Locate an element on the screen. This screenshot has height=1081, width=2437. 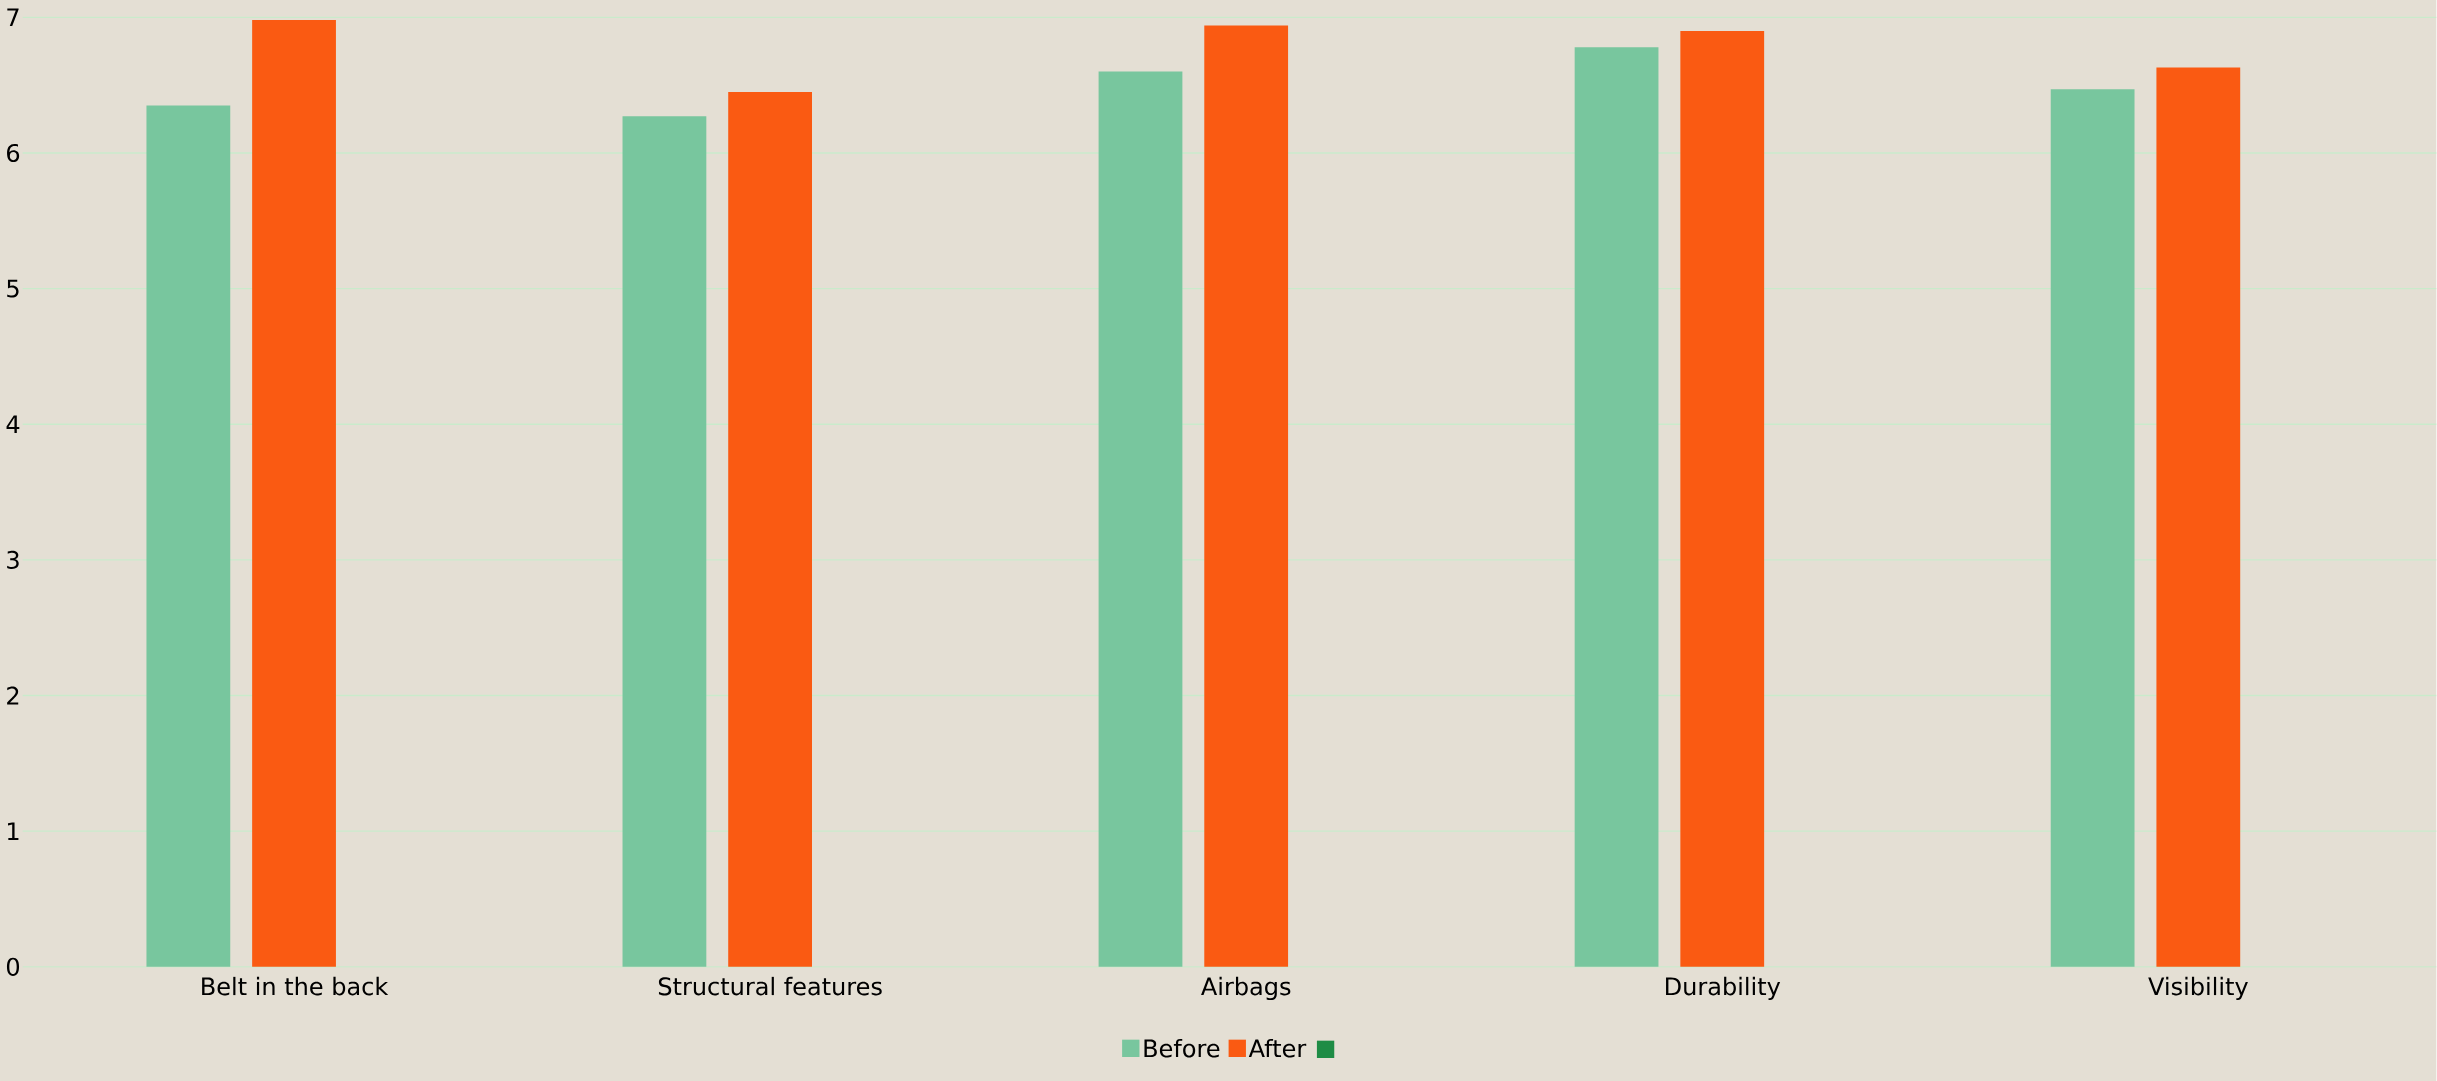
x-tick-label: Belt in the back is located at coordinates (295, 986).